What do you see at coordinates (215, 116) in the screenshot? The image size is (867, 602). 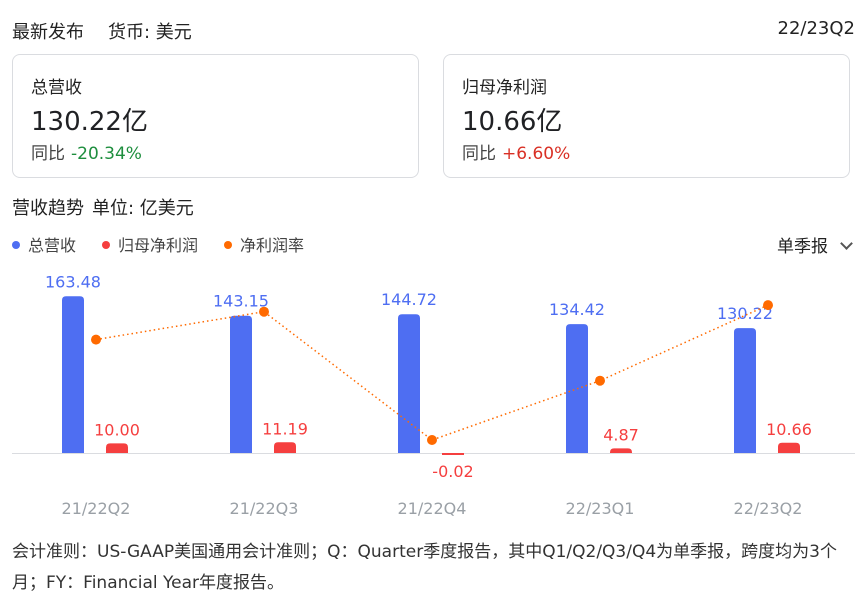 I see `revenue-card: 总营收 130.22亿 同比 -20.34%` at bounding box center [215, 116].